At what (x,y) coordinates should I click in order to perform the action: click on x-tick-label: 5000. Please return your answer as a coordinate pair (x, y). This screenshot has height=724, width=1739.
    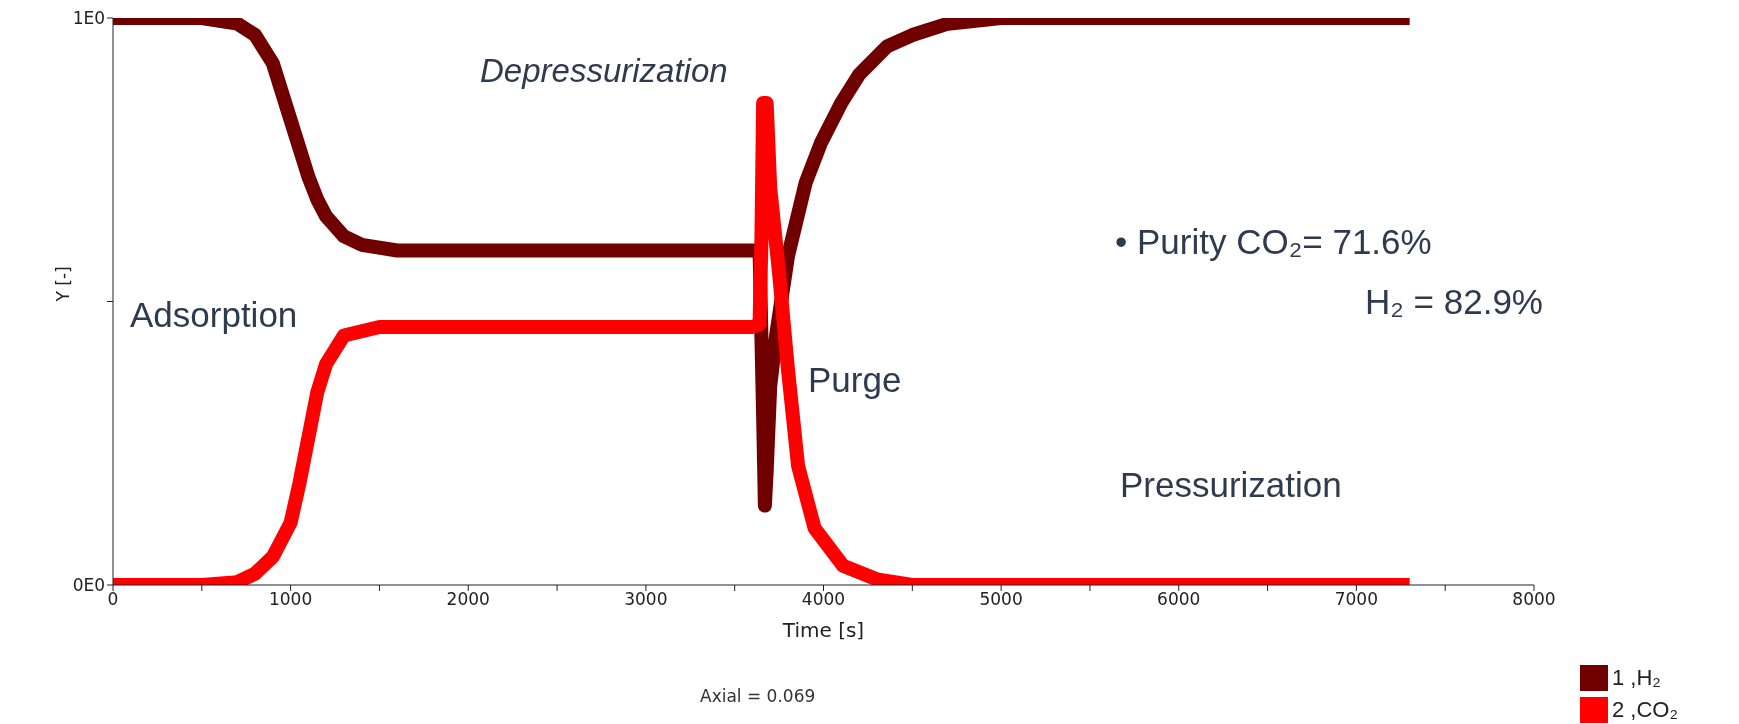
    Looking at the image, I should click on (1001, 599).